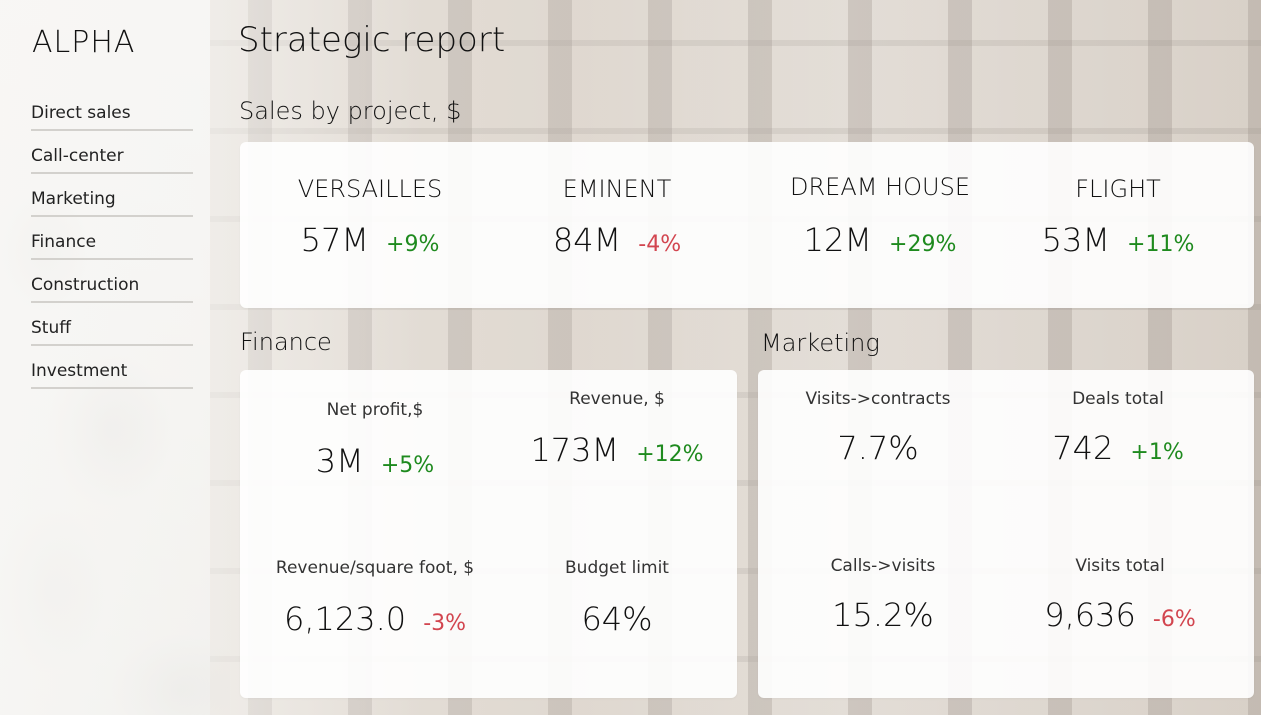 The height and width of the screenshot is (715, 1261). I want to click on metric-label: Calls->visits, so click(883, 566).